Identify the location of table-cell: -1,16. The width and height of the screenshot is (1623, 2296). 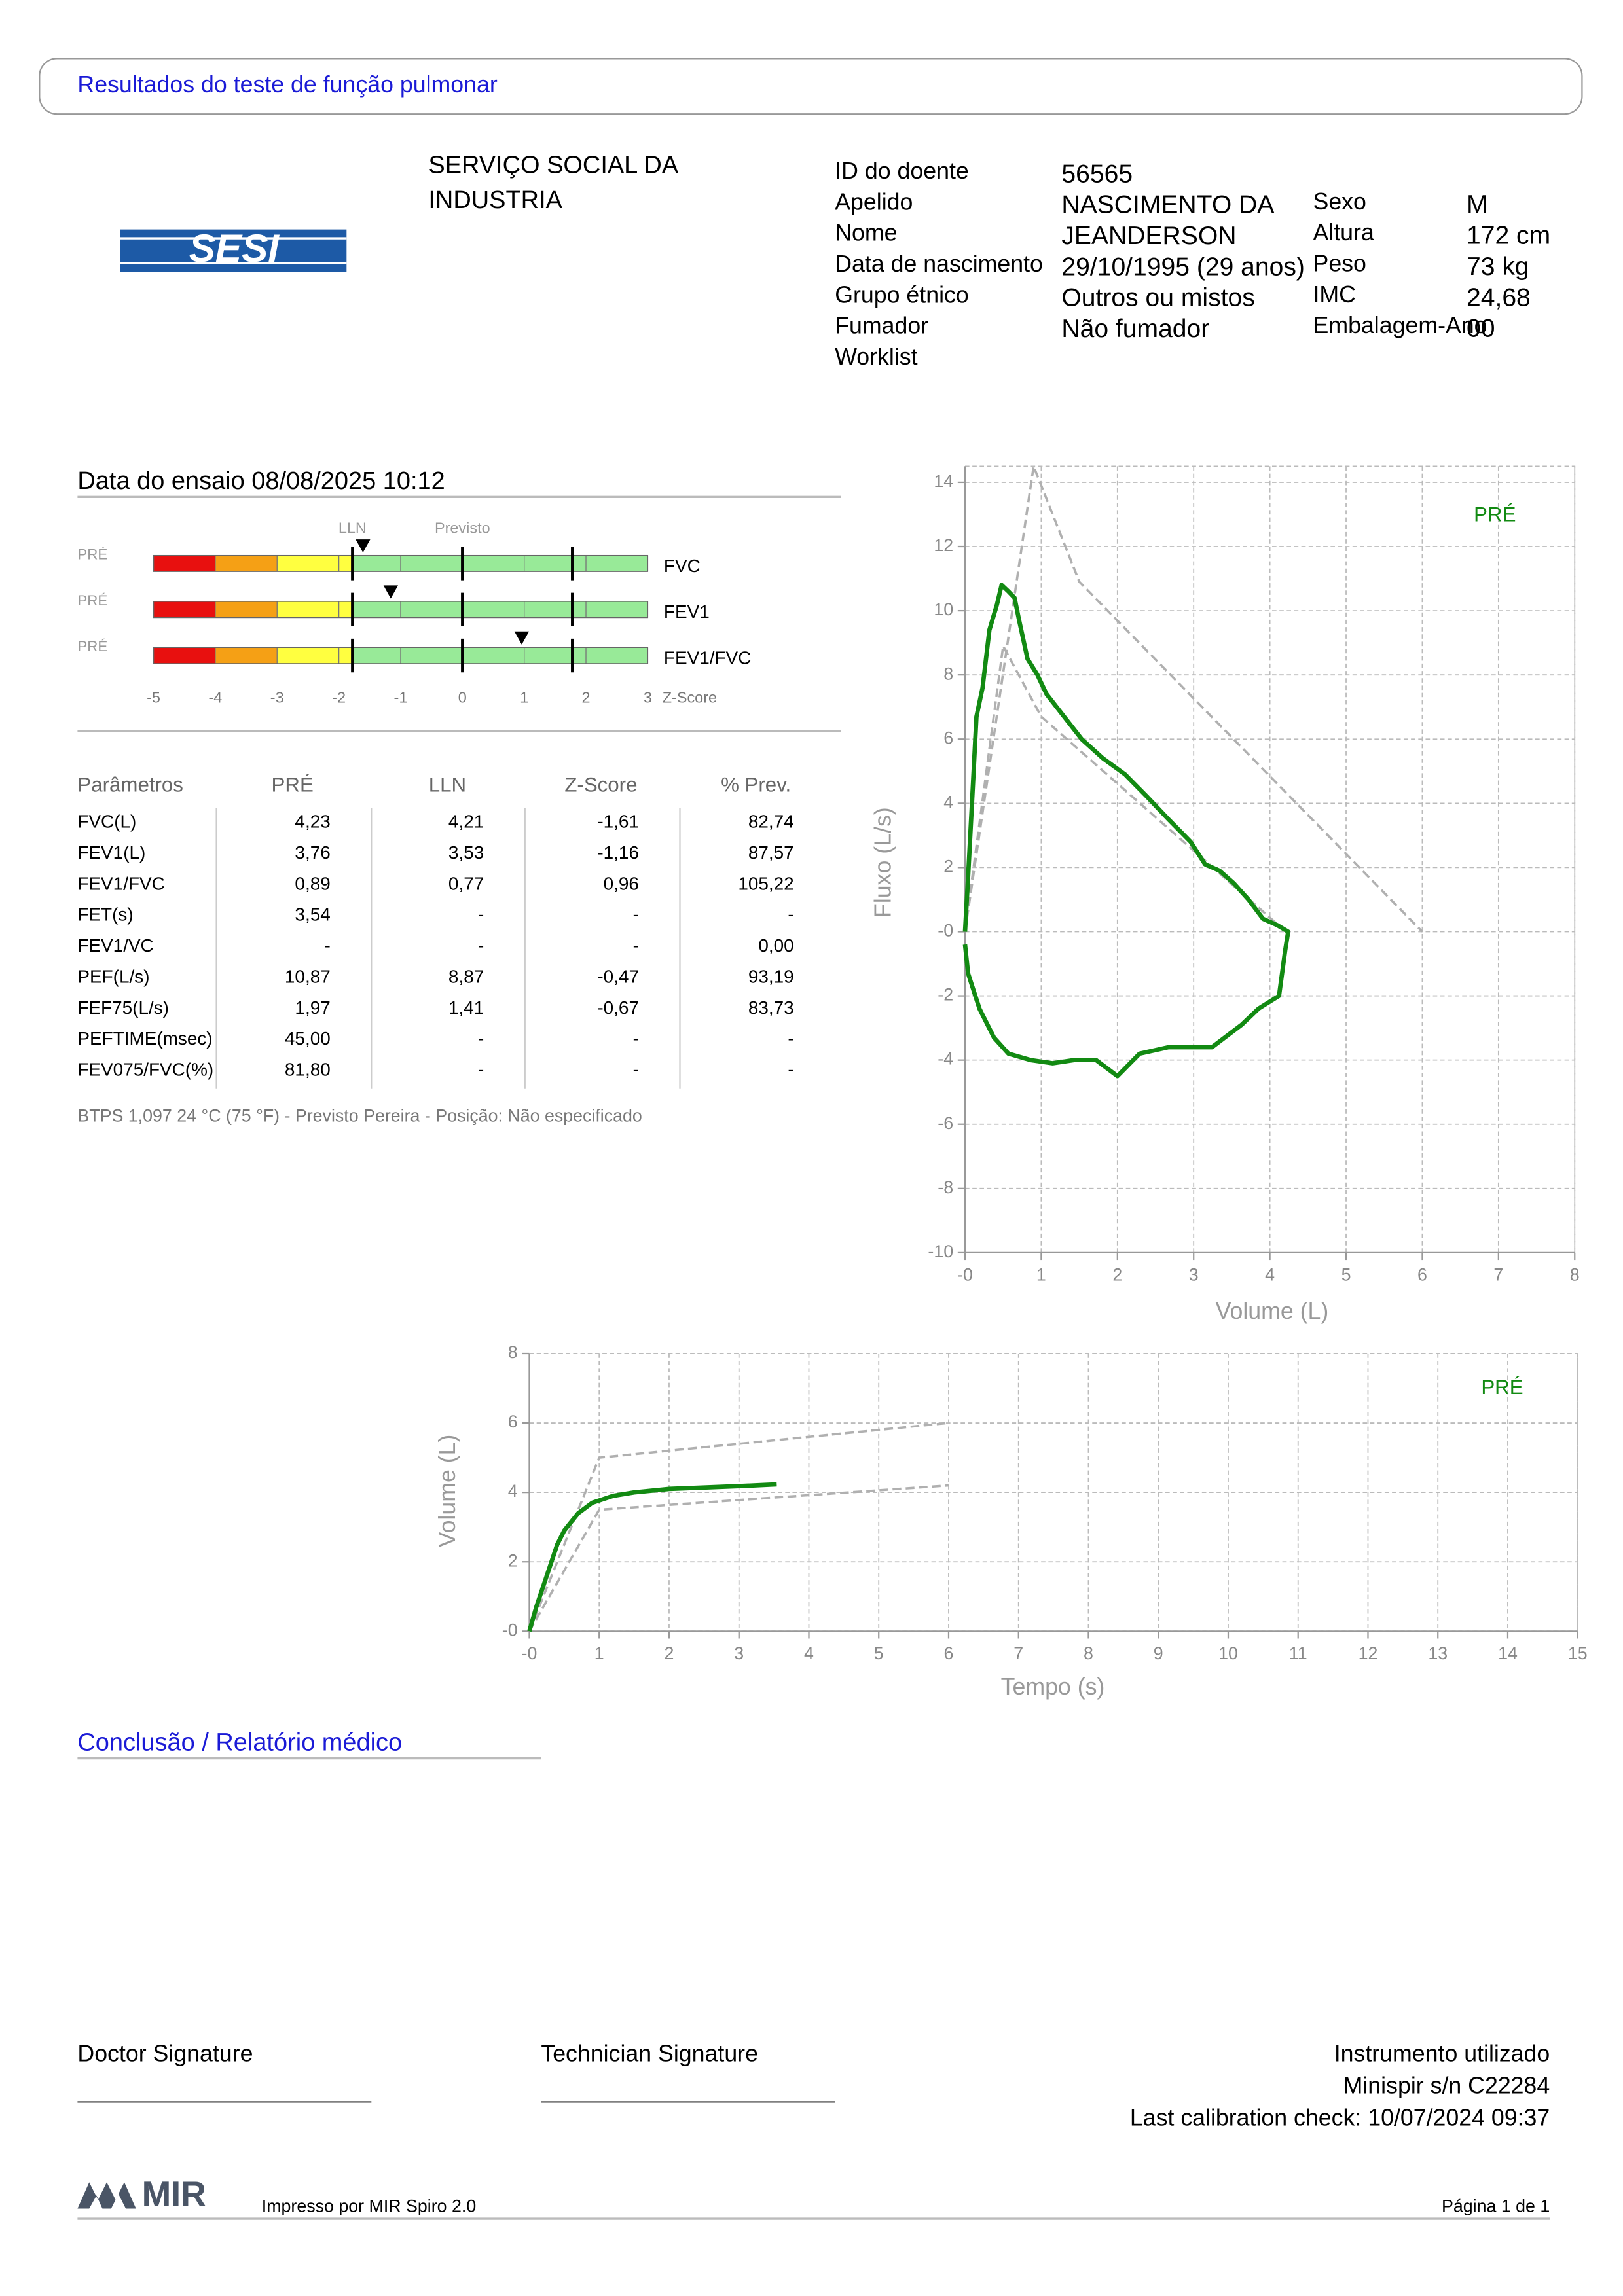
(618, 852).